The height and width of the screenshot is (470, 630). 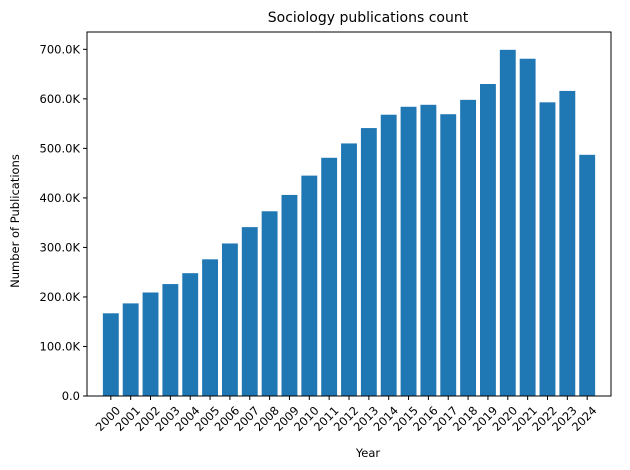 I want to click on bar-2017, so click(x=448, y=255).